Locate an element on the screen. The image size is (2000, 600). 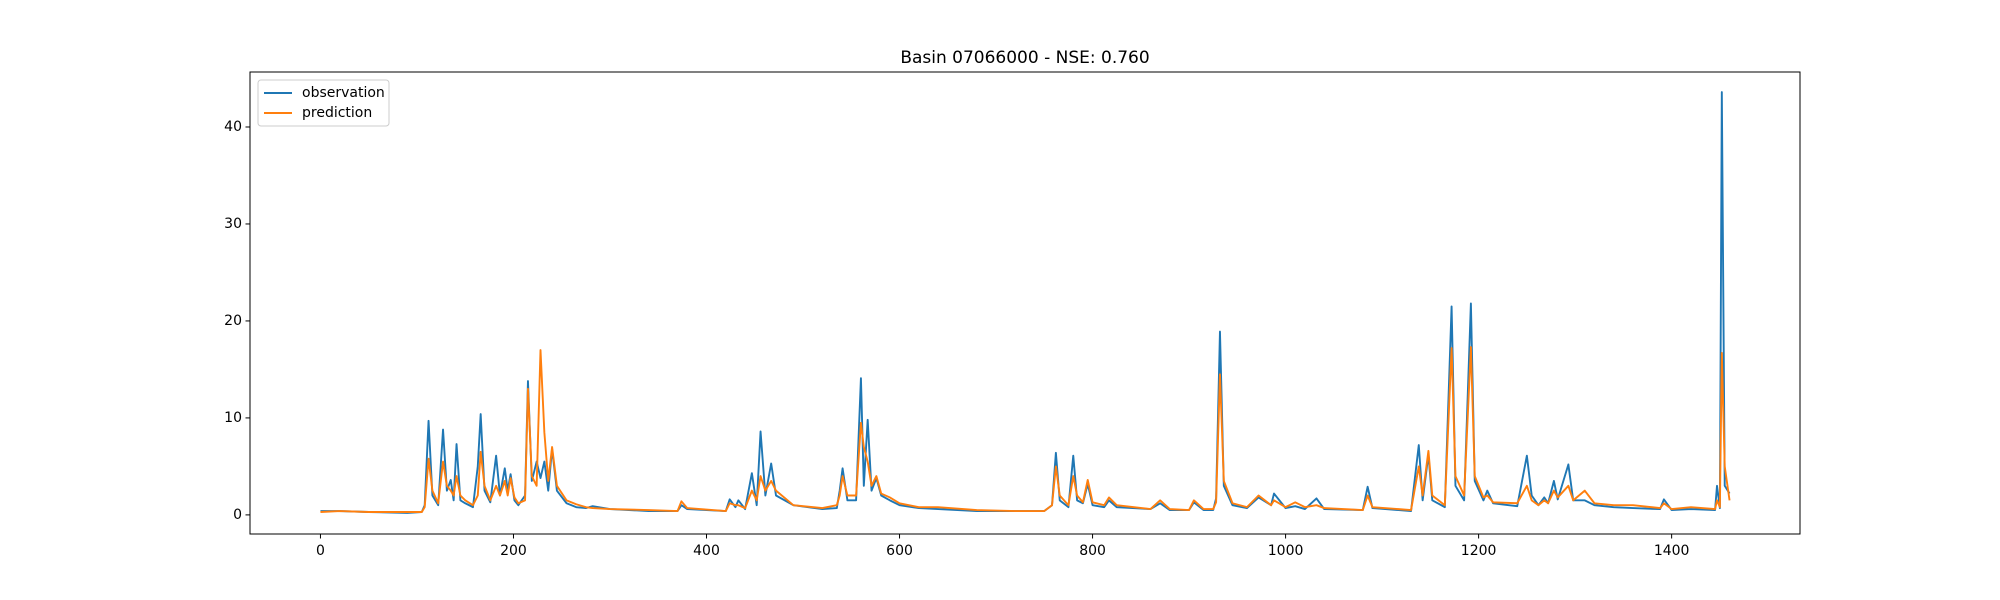
x-tick-label: 800 is located at coordinates (1092, 551).